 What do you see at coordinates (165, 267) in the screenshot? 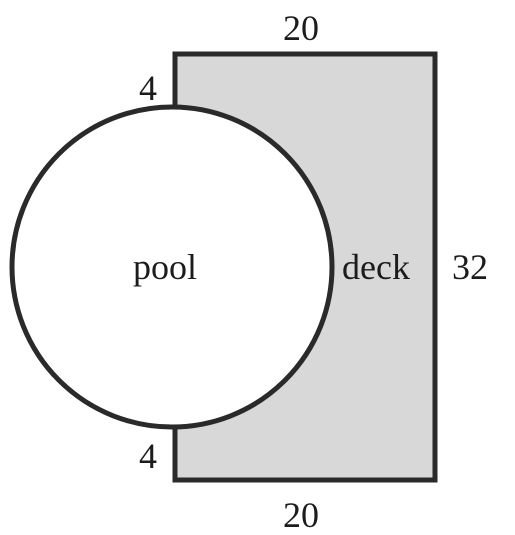
I see `pool-label: pool` at bounding box center [165, 267].